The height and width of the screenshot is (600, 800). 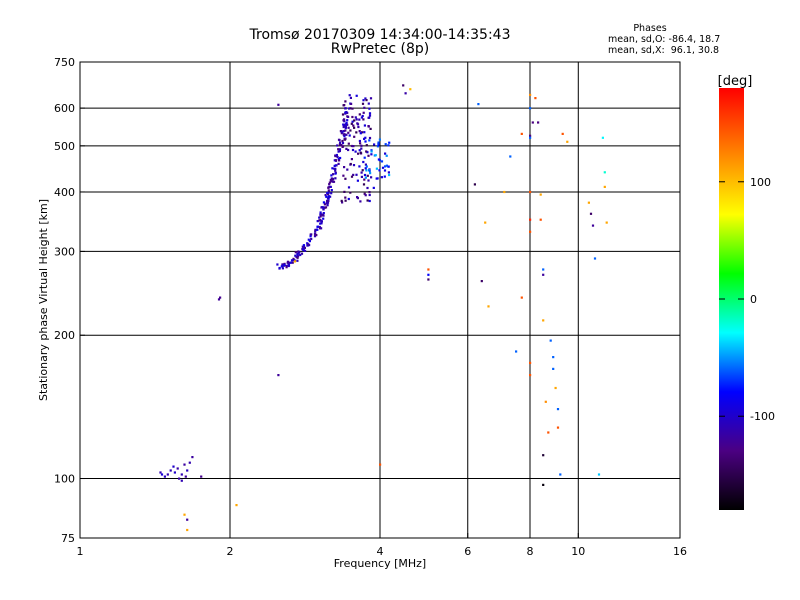 What do you see at coordinates (747, 299) in the screenshot?
I see `colorbar-ticks: 100 0 -100` at bounding box center [747, 299].